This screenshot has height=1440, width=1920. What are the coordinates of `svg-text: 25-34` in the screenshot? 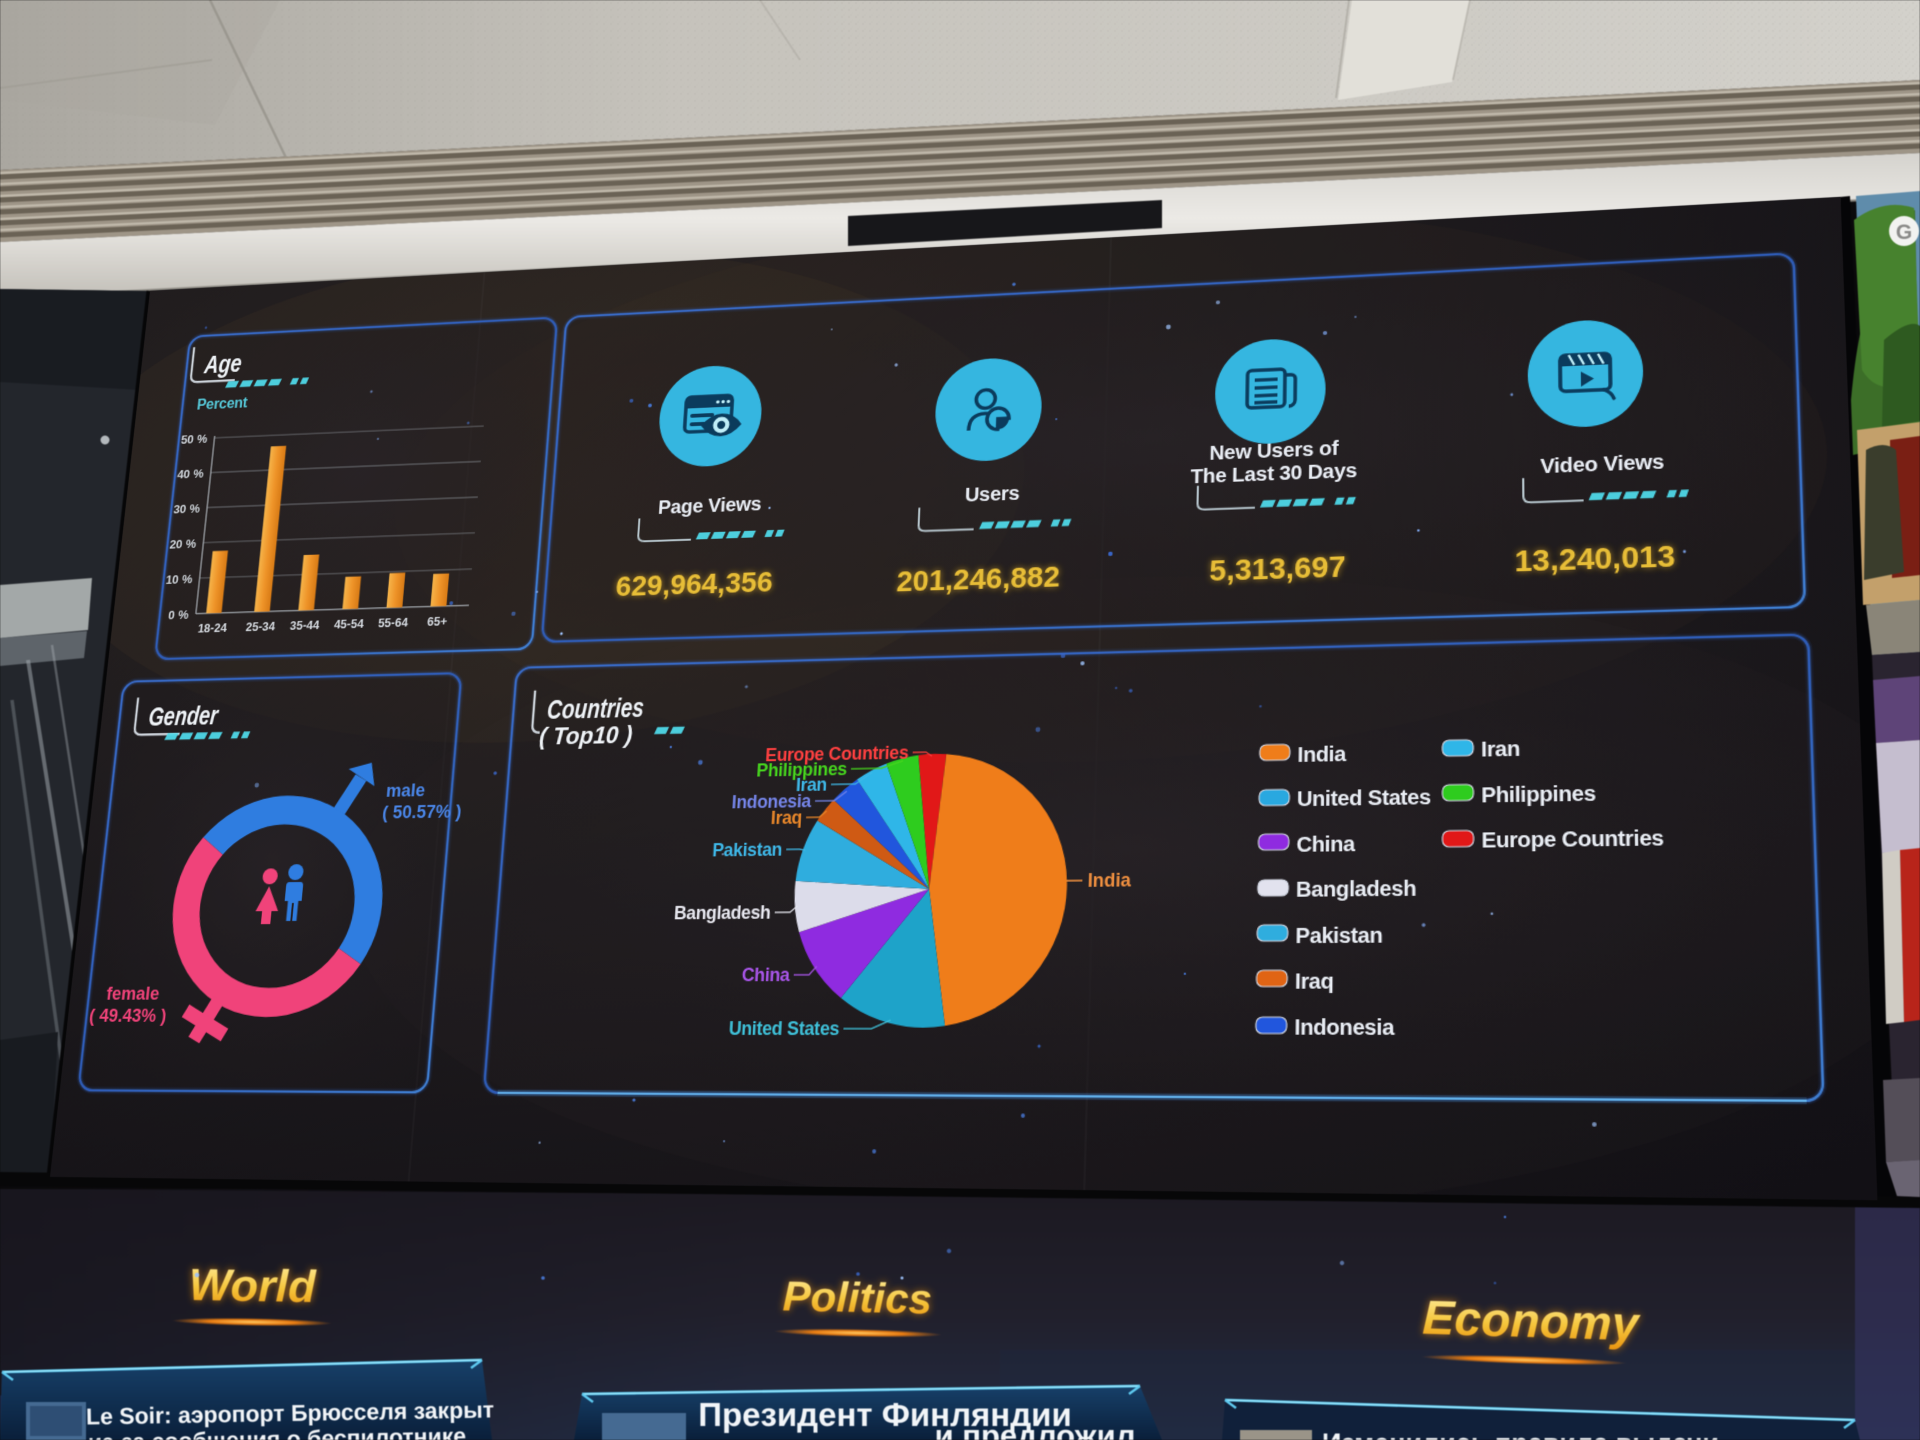 It's located at (260, 627).